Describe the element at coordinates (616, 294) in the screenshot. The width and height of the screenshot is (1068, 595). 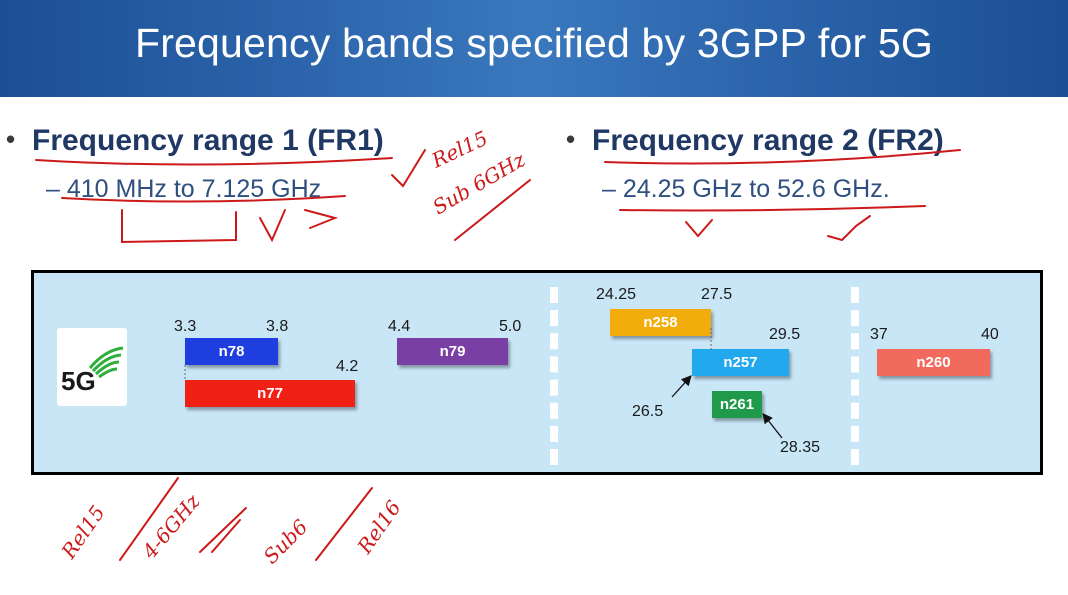
I see `n258-start-label: 24.25` at that location.